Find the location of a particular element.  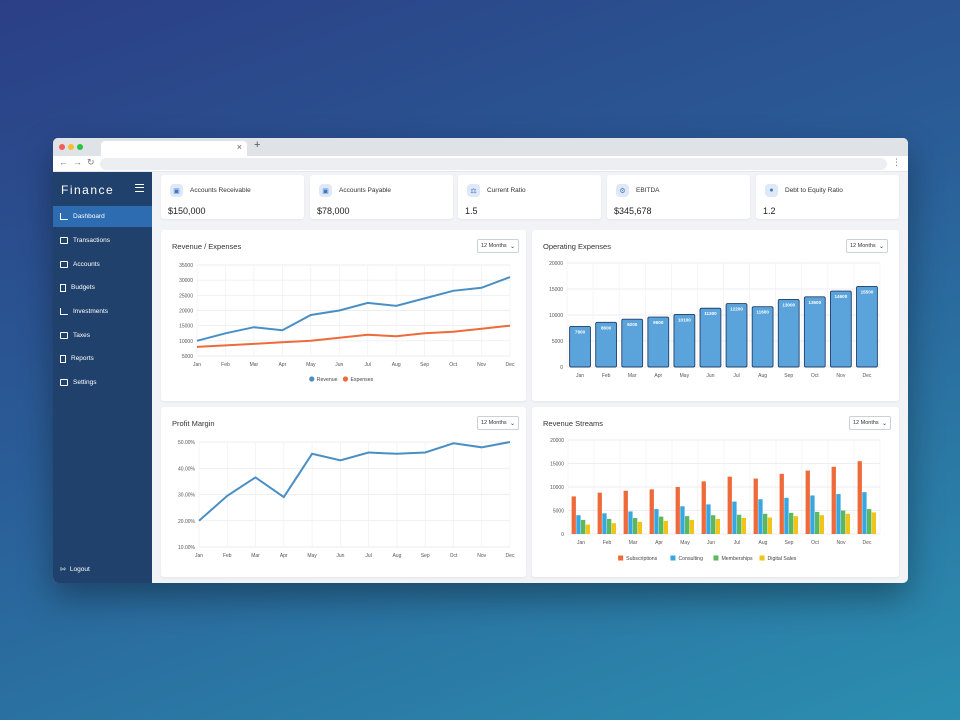

maximize-window-button is located at coordinates (80, 147).